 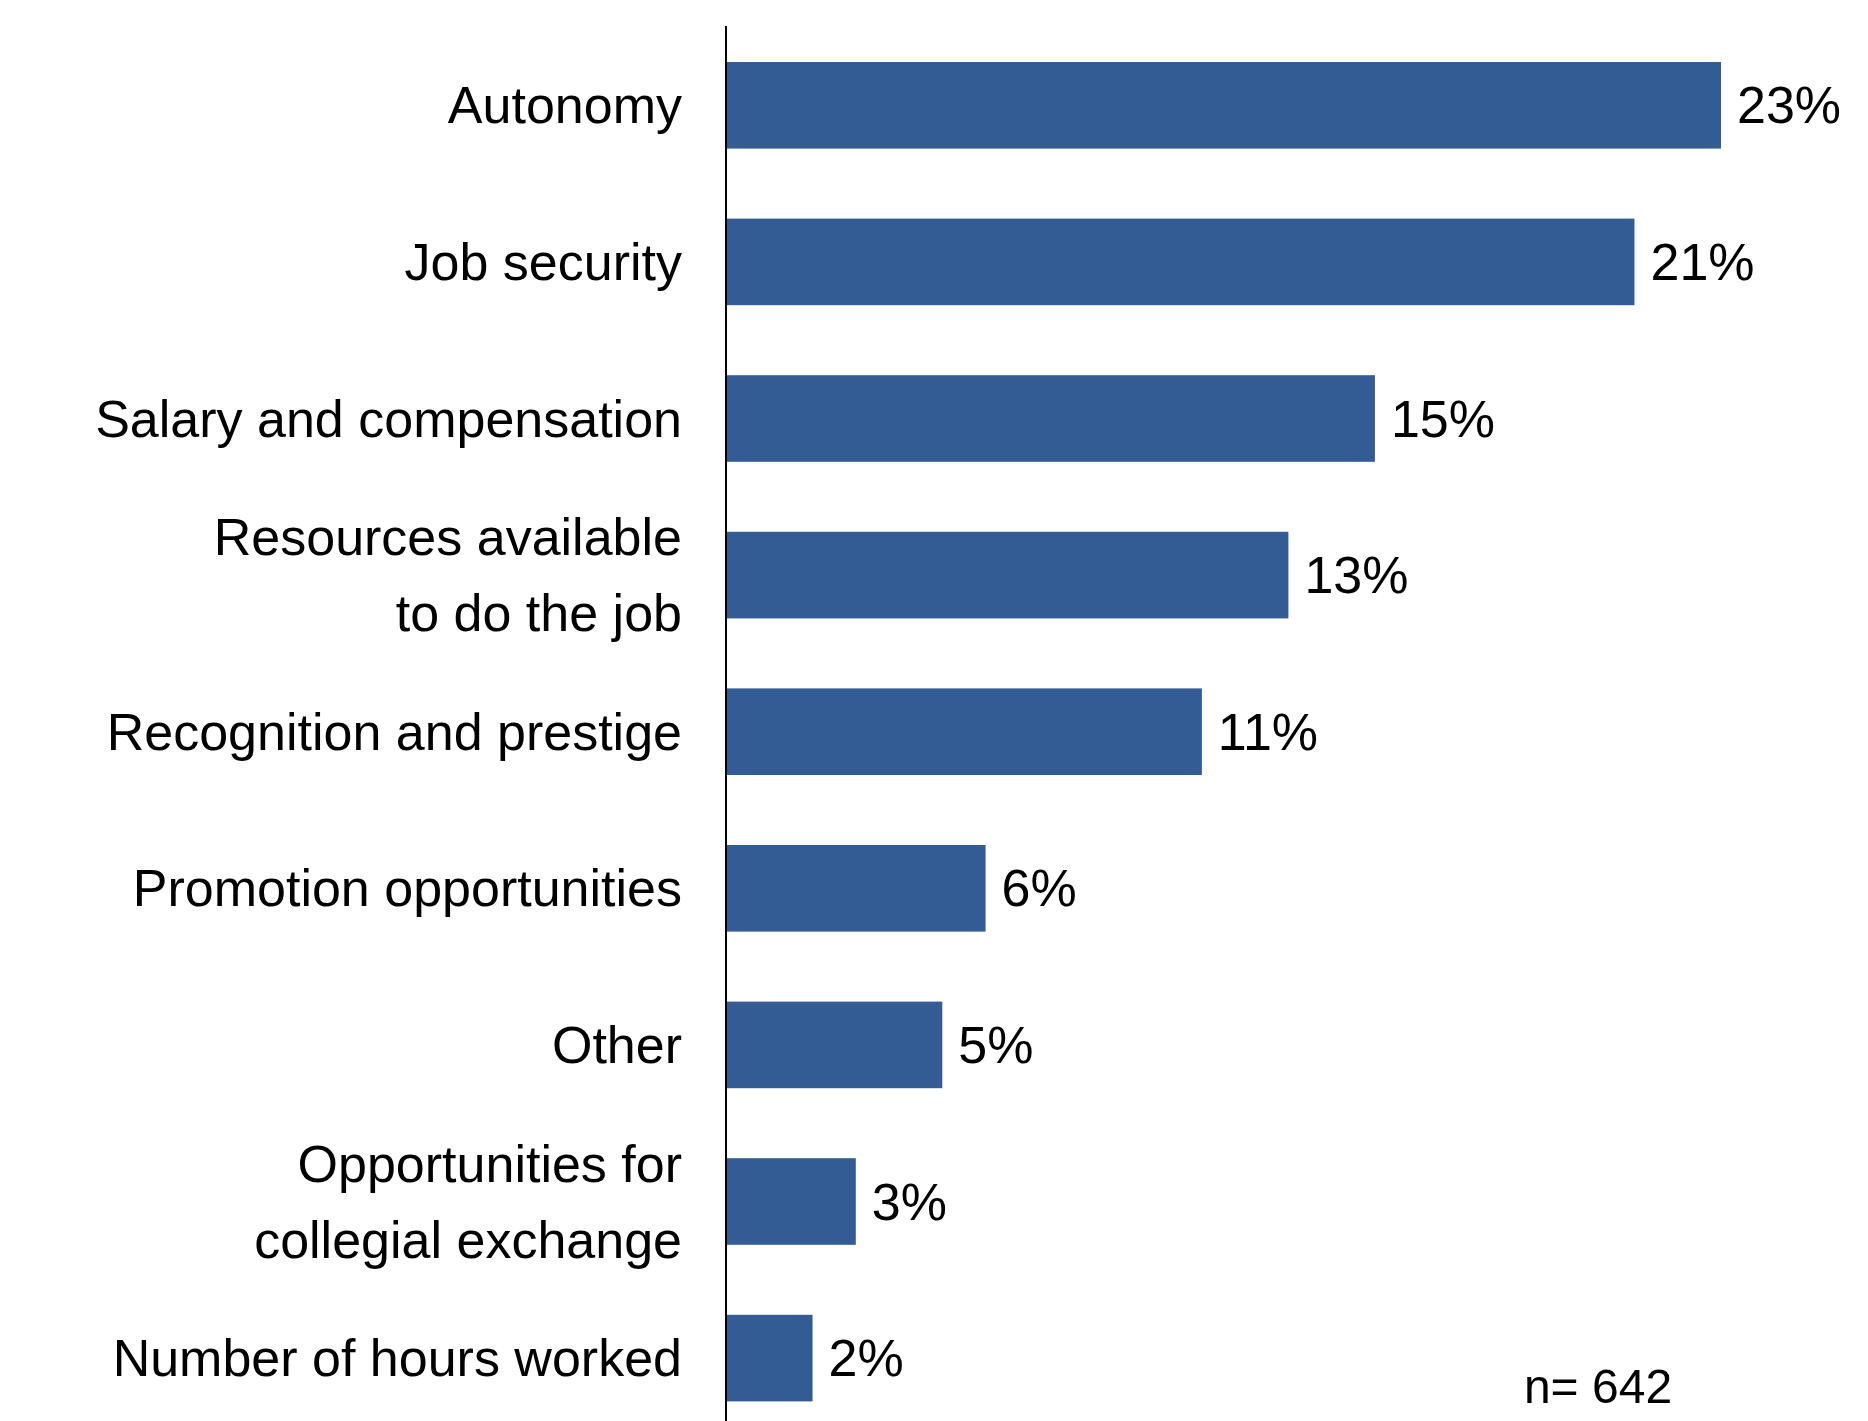 What do you see at coordinates (1356, 575) in the screenshot?
I see `data-label: 13%` at bounding box center [1356, 575].